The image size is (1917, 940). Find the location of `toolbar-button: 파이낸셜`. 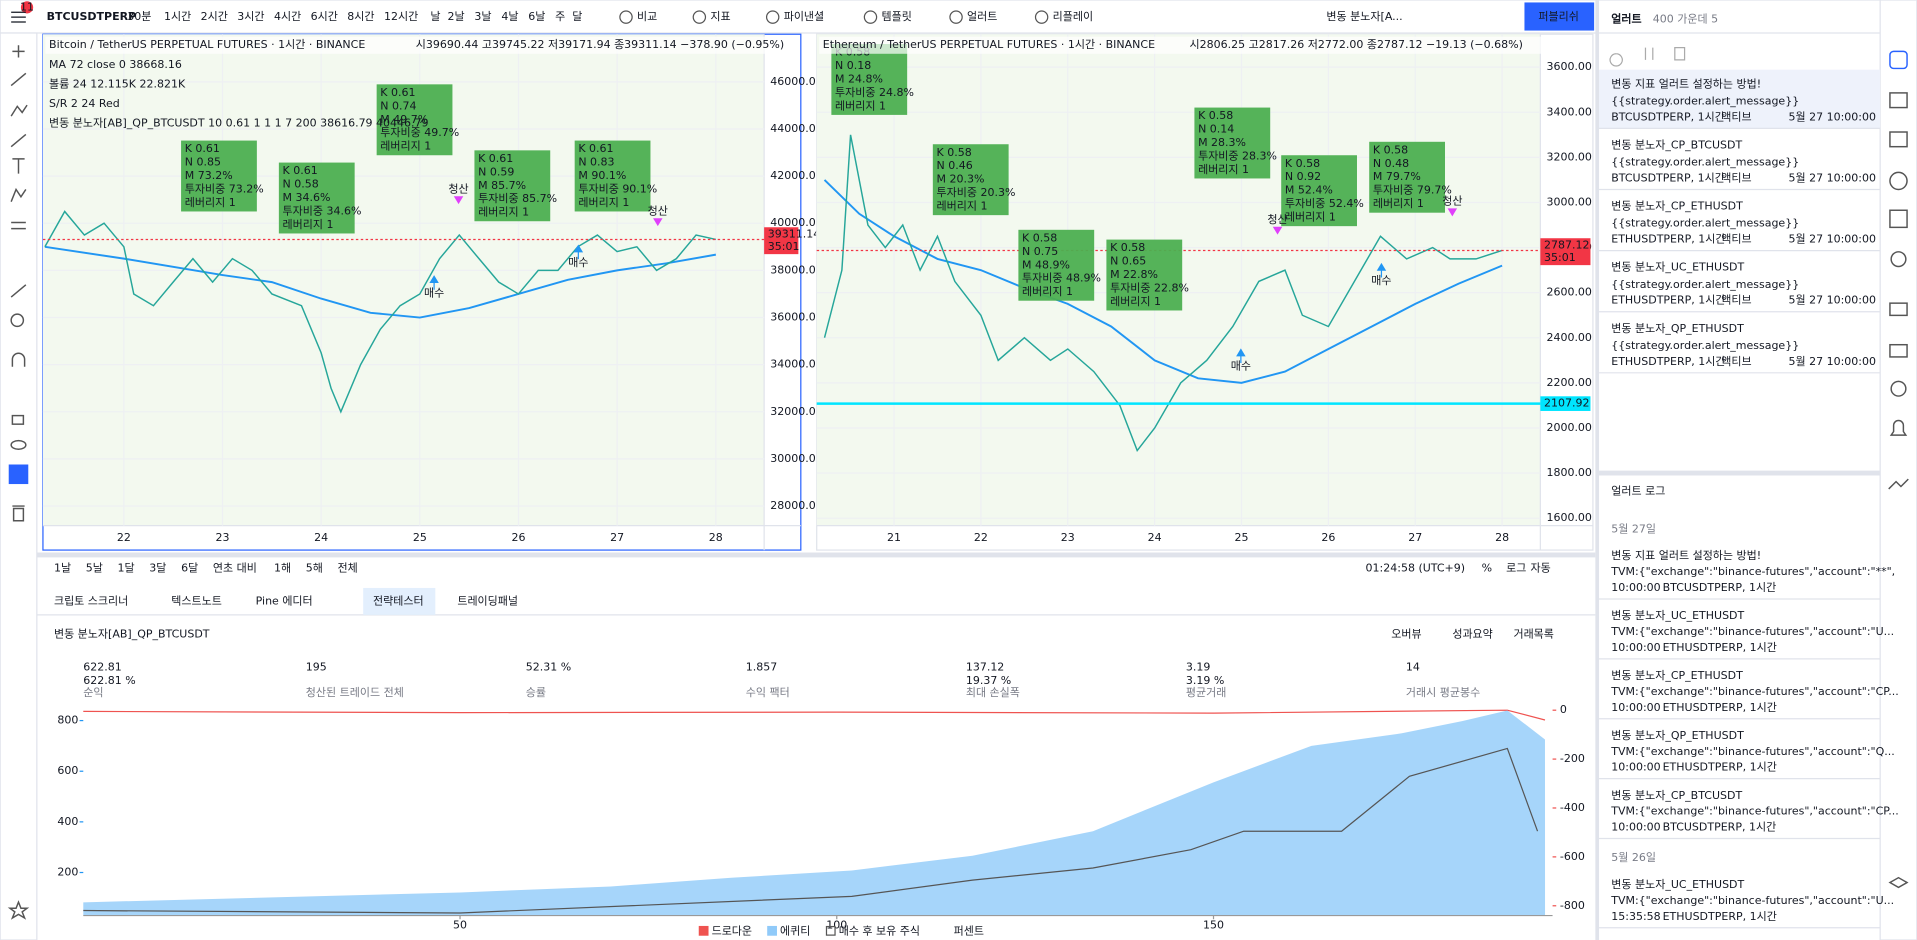

toolbar-button: 파이낸셜 is located at coordinates (804, 16).